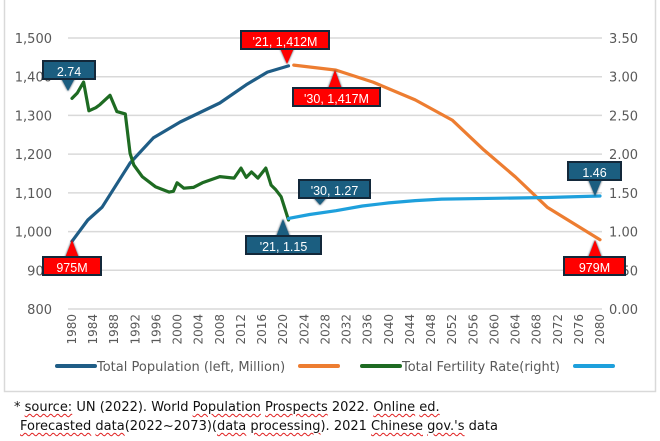  What do you see at coordinates (537, 329) in the screenshot?
I see `x-tick-label: 2068` at bounding box center [537, 329].